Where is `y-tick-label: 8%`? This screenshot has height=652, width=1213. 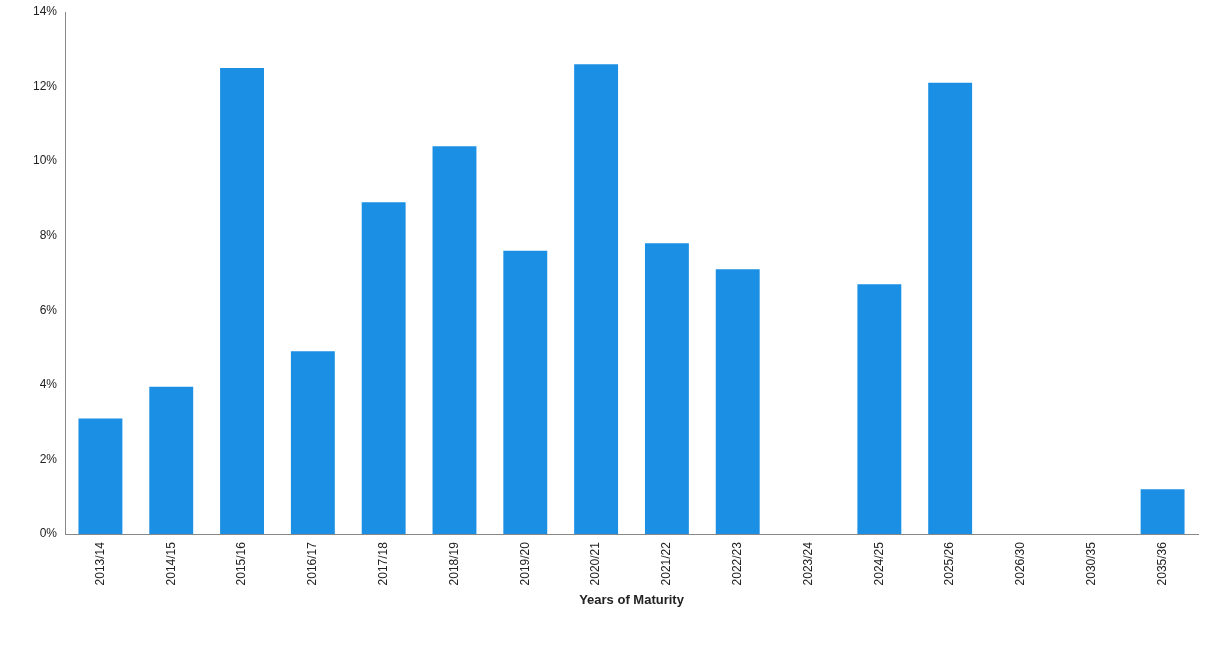 y-tick-label: 8% is located at coordinates (48, 235).